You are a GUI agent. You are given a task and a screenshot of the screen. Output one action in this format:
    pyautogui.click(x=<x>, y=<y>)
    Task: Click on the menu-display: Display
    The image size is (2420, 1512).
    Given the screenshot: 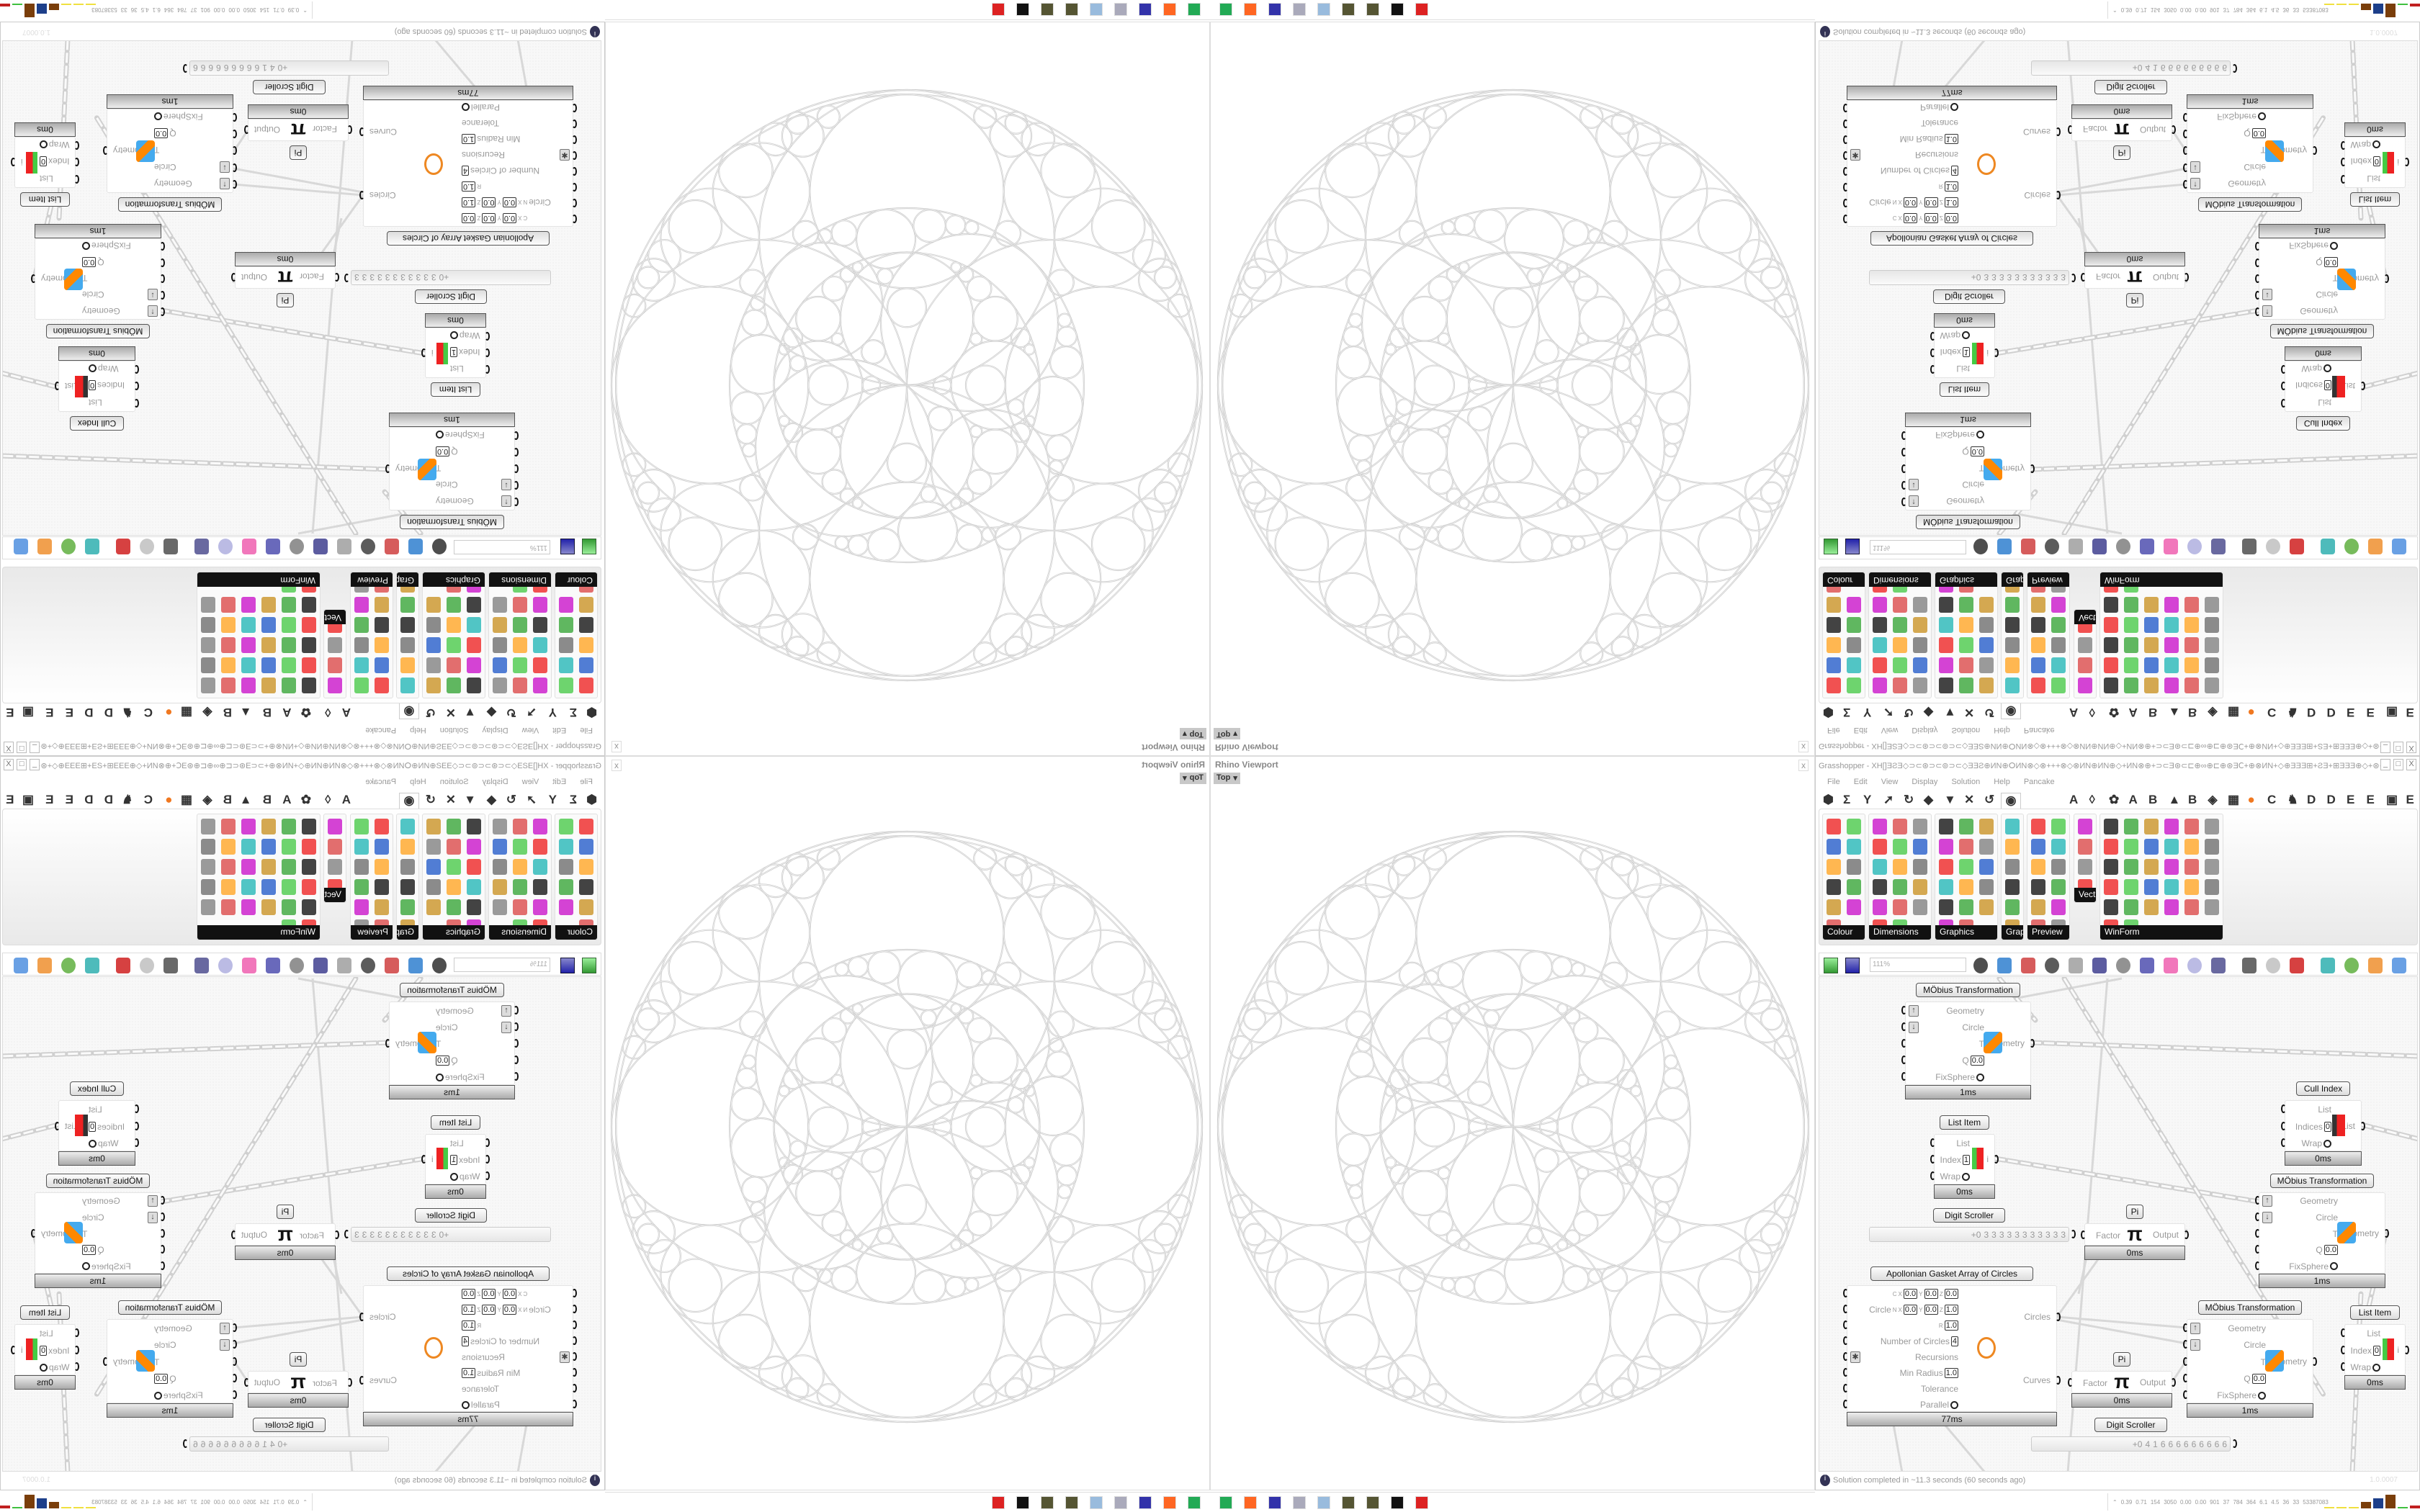 What is the action you would take?
    pyautogui.click(x=1925, y=730)
    